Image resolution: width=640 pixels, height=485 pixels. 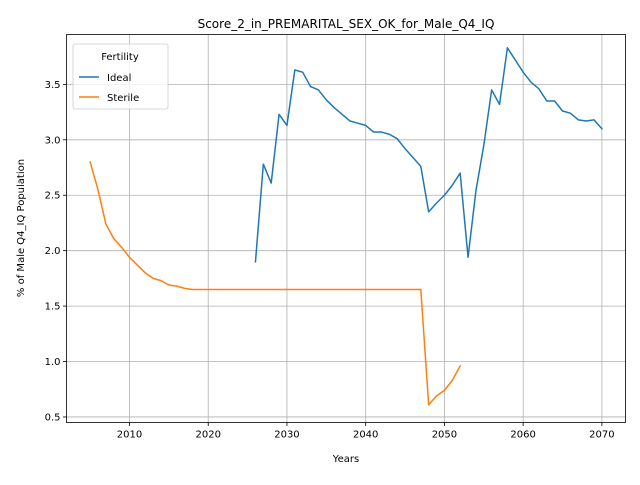 What do you see at coordinates (53, 140) in the screenshot?
I see `y-tick-label: 3.0` at bounding box center [53, 140].